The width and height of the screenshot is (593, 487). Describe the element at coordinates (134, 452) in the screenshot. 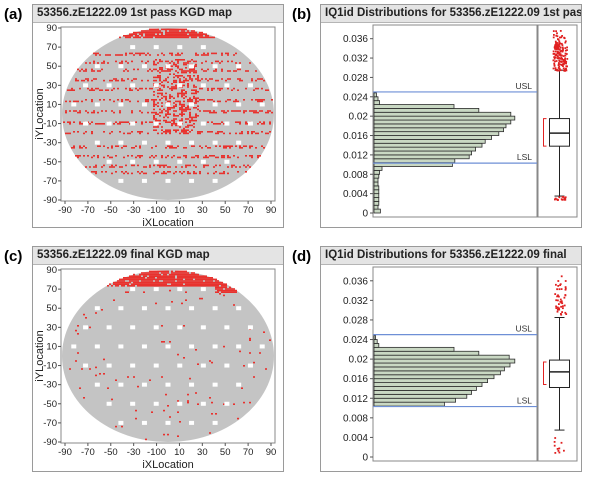

I see `x-tick-label: -30` at that location.